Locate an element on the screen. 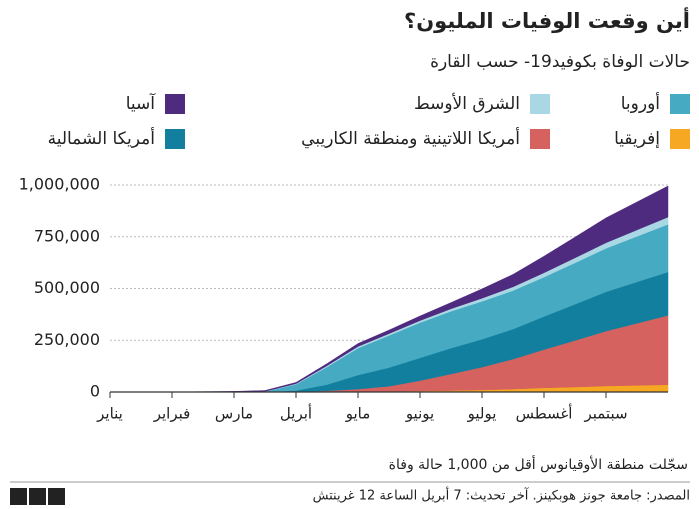  chart-subtitle: حالات الوفاة بكوفيد19- حسب القارة is located at coordinates (560, 62).